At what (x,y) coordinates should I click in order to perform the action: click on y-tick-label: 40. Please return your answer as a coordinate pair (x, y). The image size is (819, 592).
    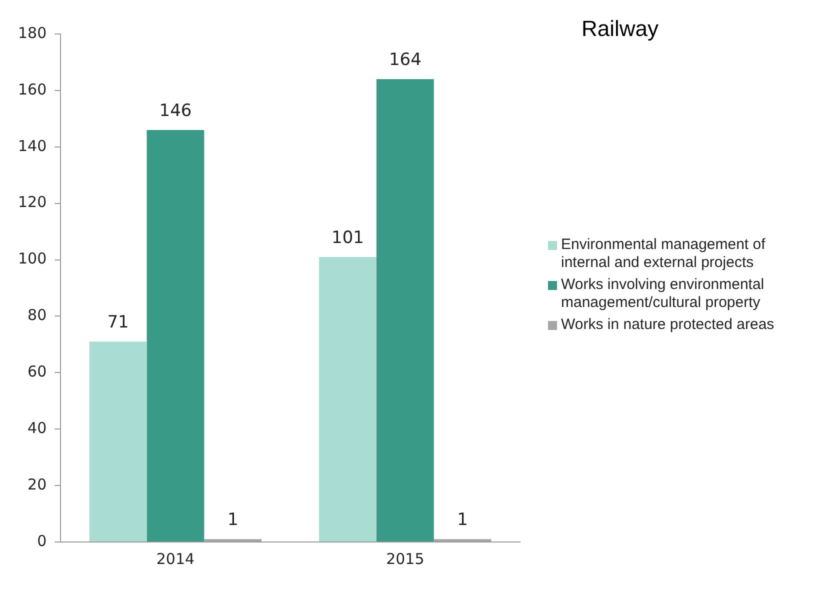
    Looking at the image, I should click on (37, 428).